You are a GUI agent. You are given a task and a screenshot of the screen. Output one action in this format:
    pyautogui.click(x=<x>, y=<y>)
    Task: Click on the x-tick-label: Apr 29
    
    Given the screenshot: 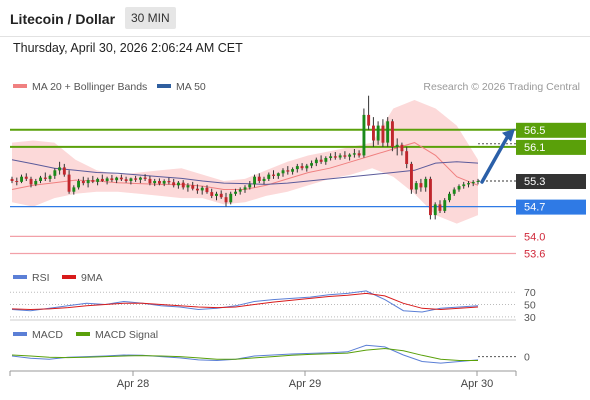 What is the action you would take?
    pyautogui.click(x=305, y=384)
    